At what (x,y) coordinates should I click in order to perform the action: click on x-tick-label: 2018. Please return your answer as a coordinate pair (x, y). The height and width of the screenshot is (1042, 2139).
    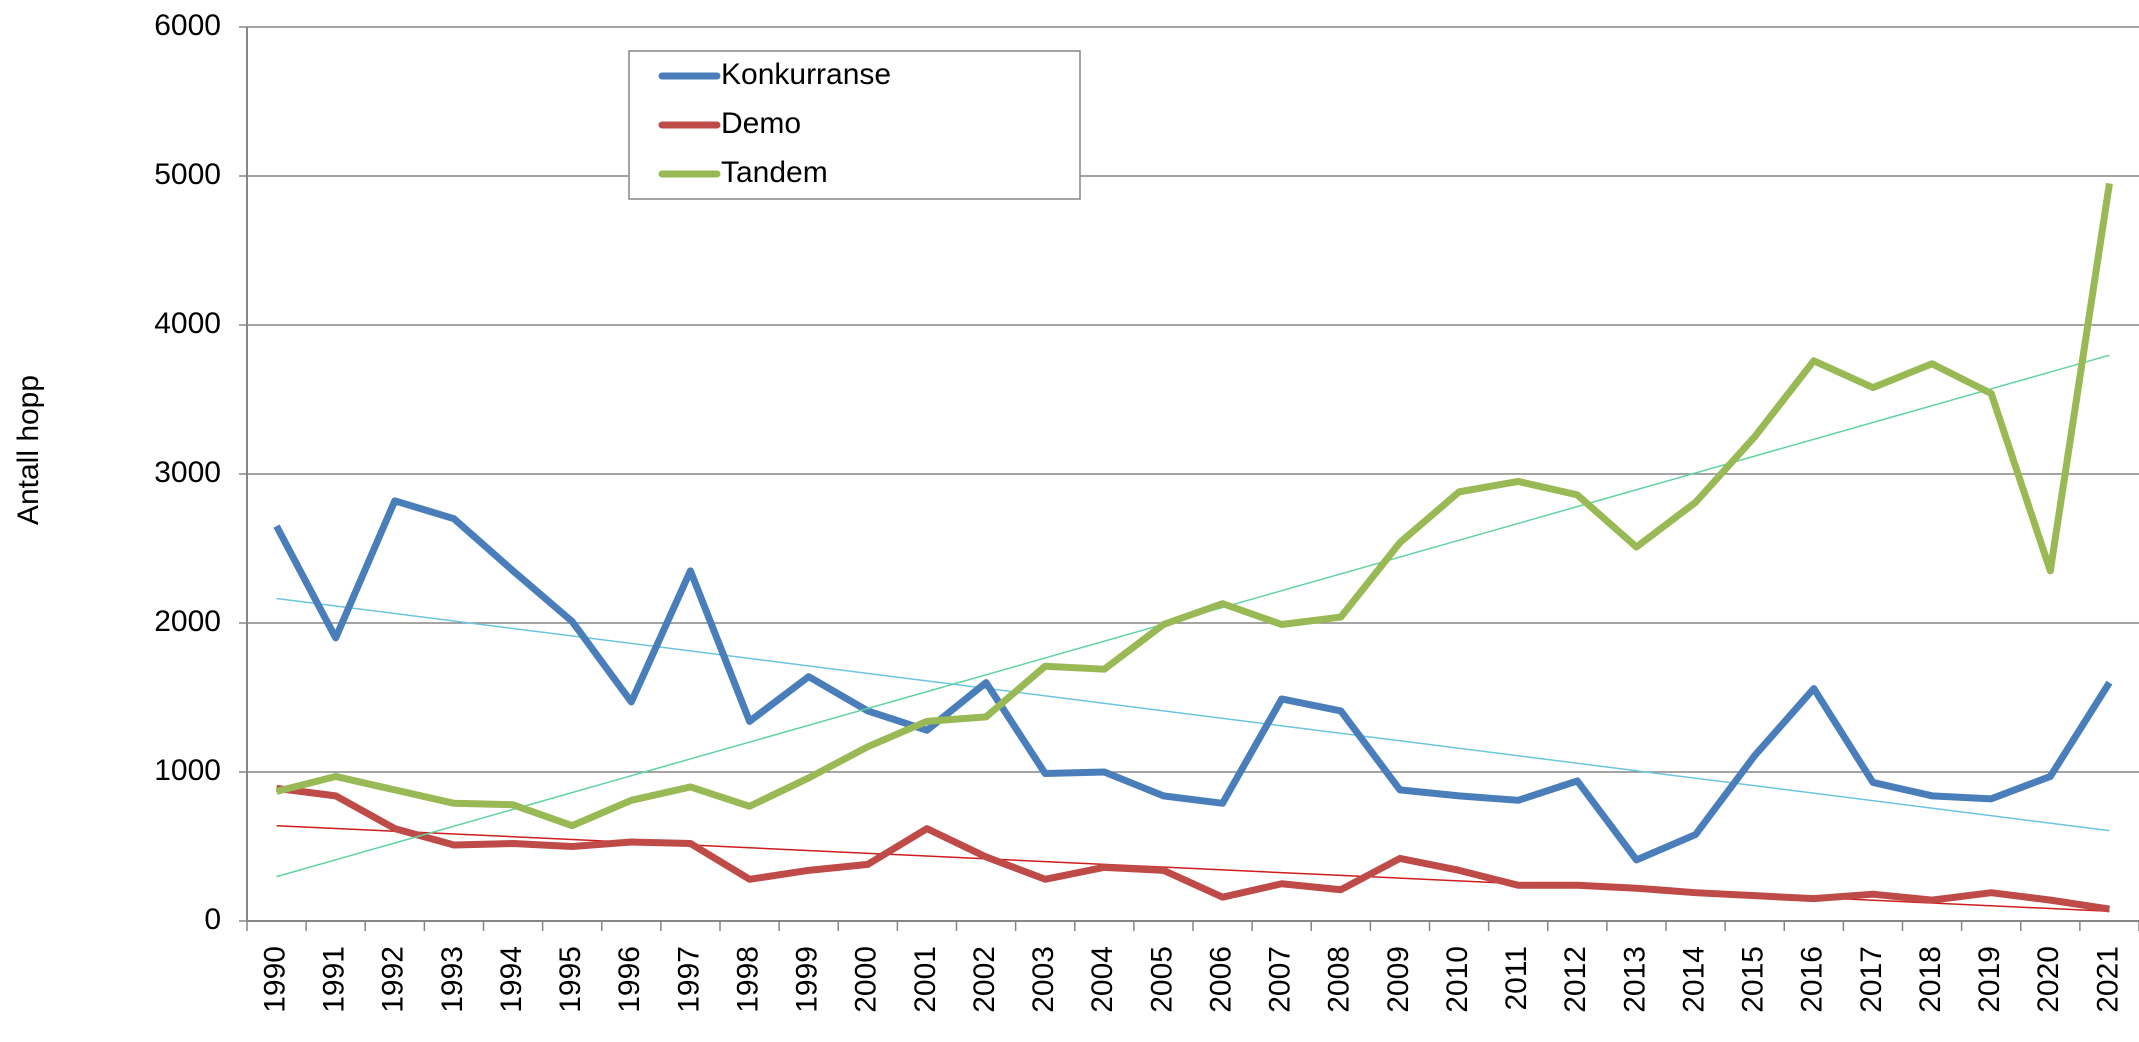
    Looking at the image, I should click on (1930, 979).